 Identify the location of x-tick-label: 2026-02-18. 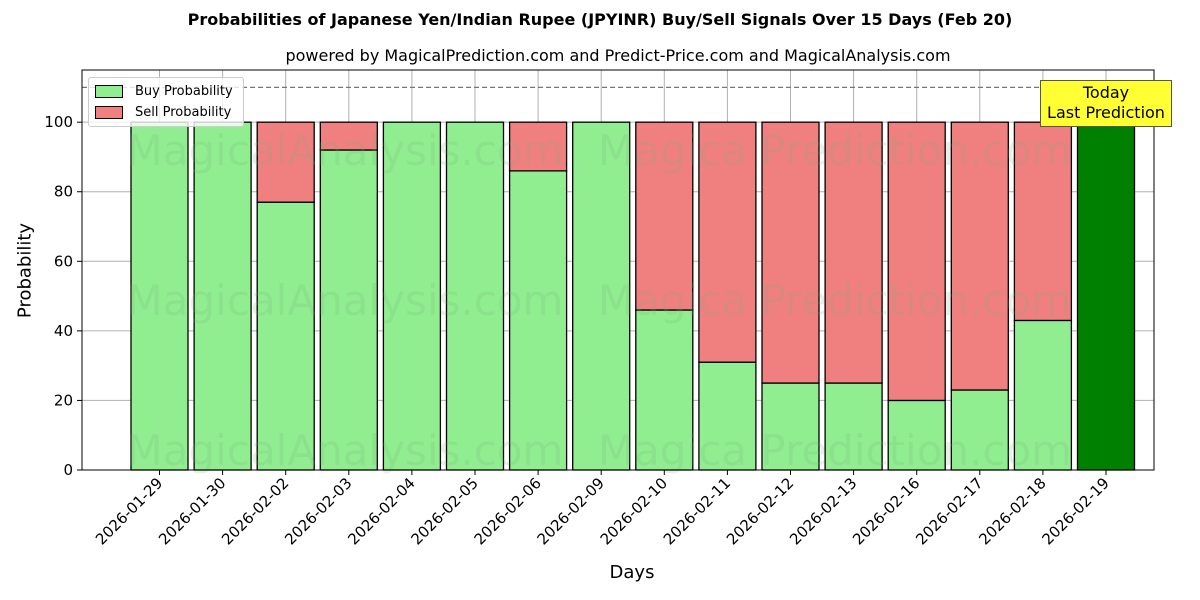
(1012, 511).